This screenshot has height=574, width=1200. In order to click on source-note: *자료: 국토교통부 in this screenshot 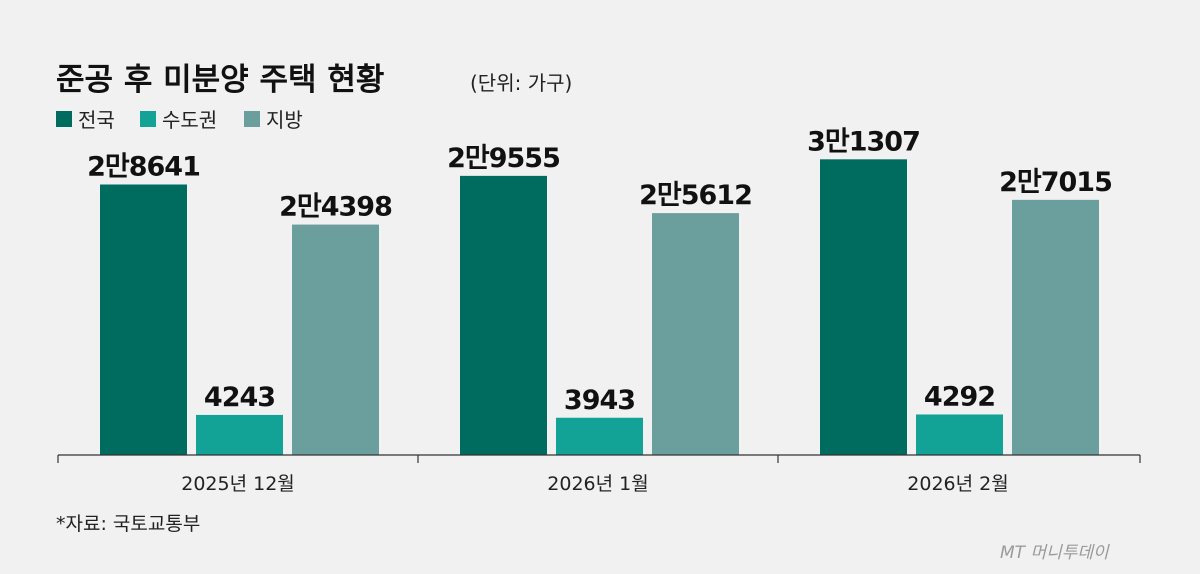, I will do `click(128, 524)`.